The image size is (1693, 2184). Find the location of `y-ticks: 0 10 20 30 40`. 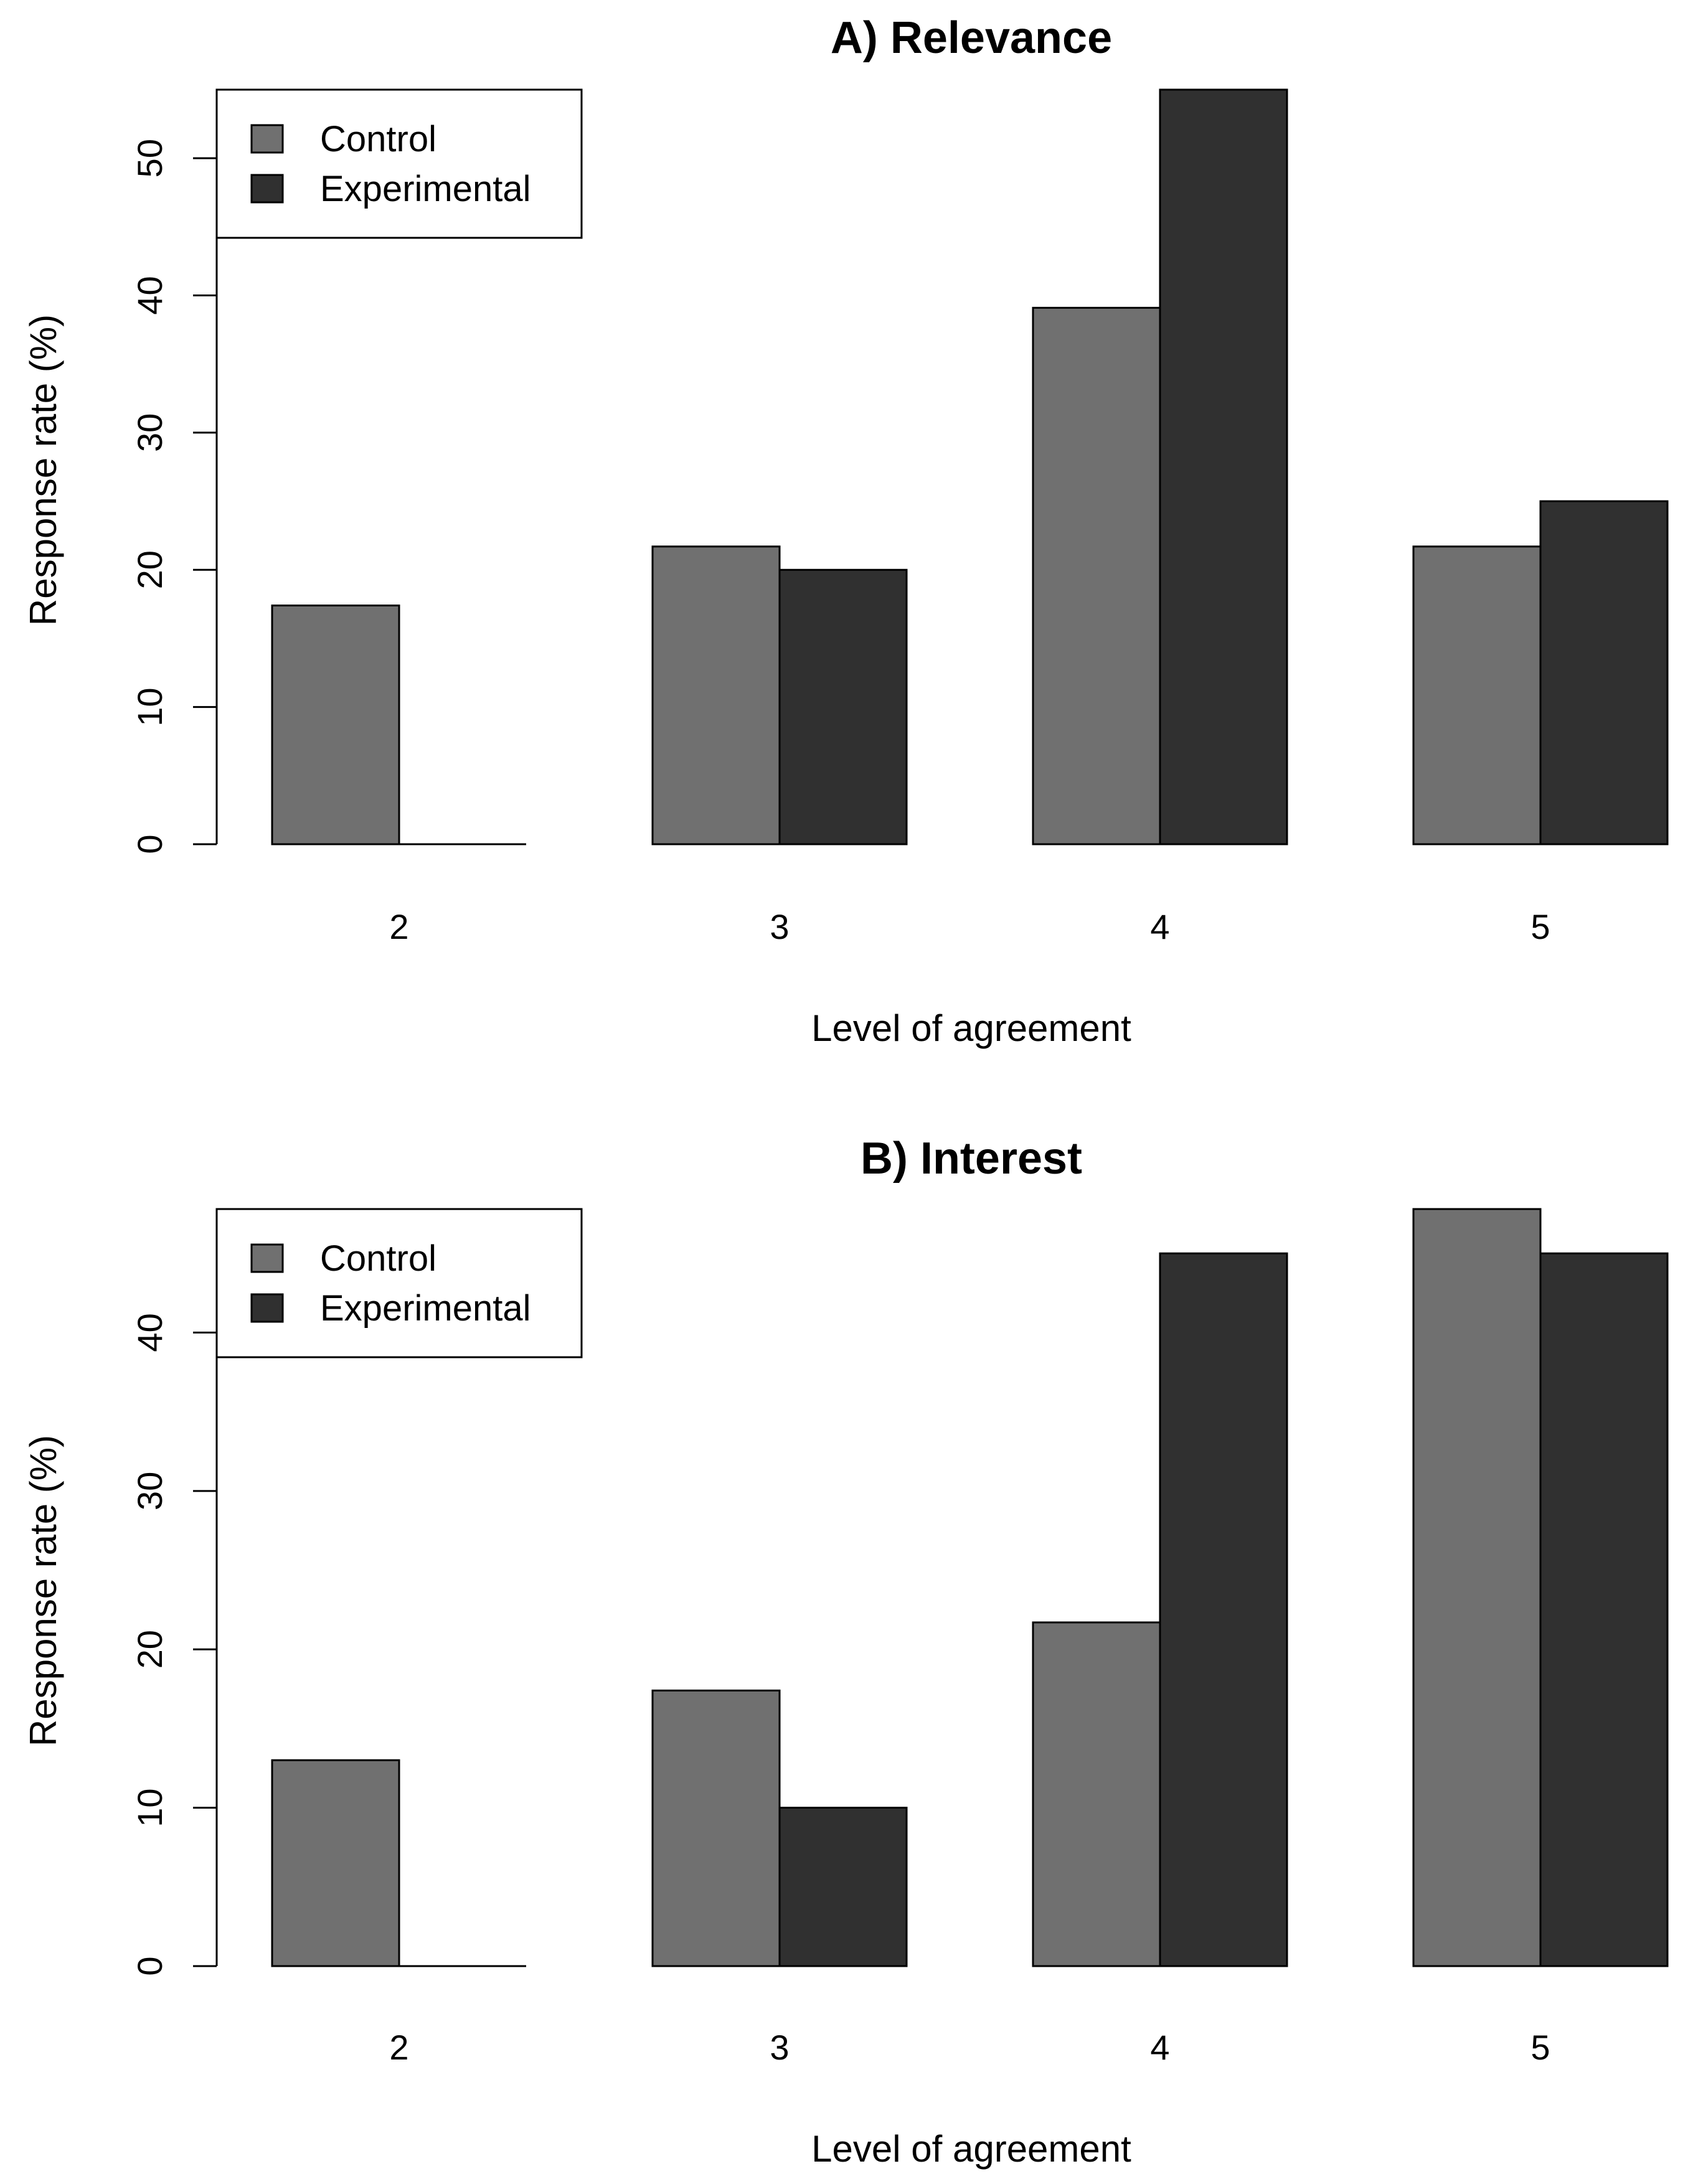

y-ticks: 0 10 20 30 40 is located at coordinates (173, 1644).